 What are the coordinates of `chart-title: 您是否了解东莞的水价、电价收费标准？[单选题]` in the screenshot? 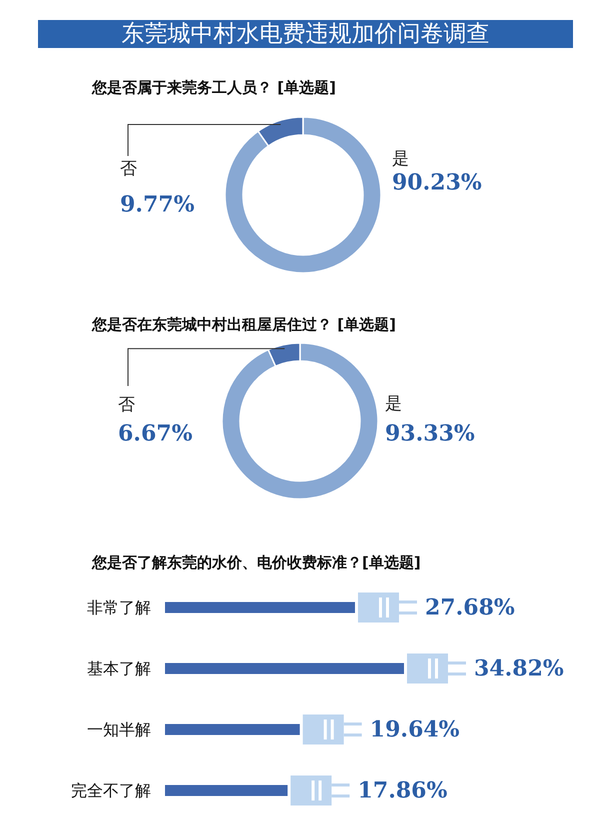 It's located at (256, 562).